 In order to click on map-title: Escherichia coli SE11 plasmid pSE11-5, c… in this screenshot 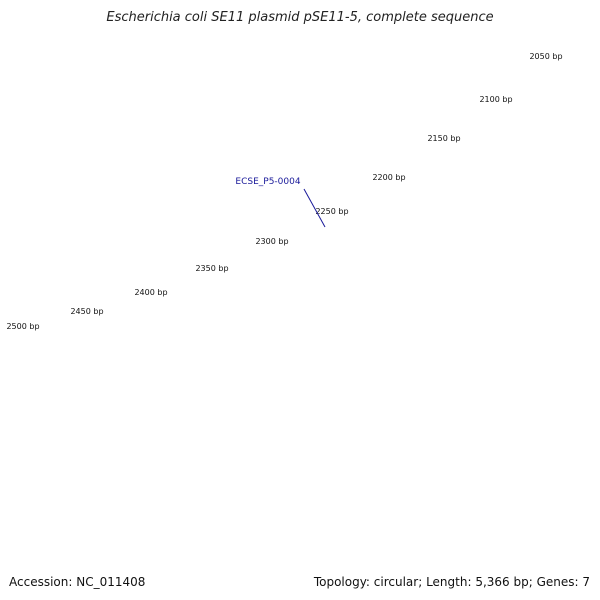, I will do `click(300, 17)`.